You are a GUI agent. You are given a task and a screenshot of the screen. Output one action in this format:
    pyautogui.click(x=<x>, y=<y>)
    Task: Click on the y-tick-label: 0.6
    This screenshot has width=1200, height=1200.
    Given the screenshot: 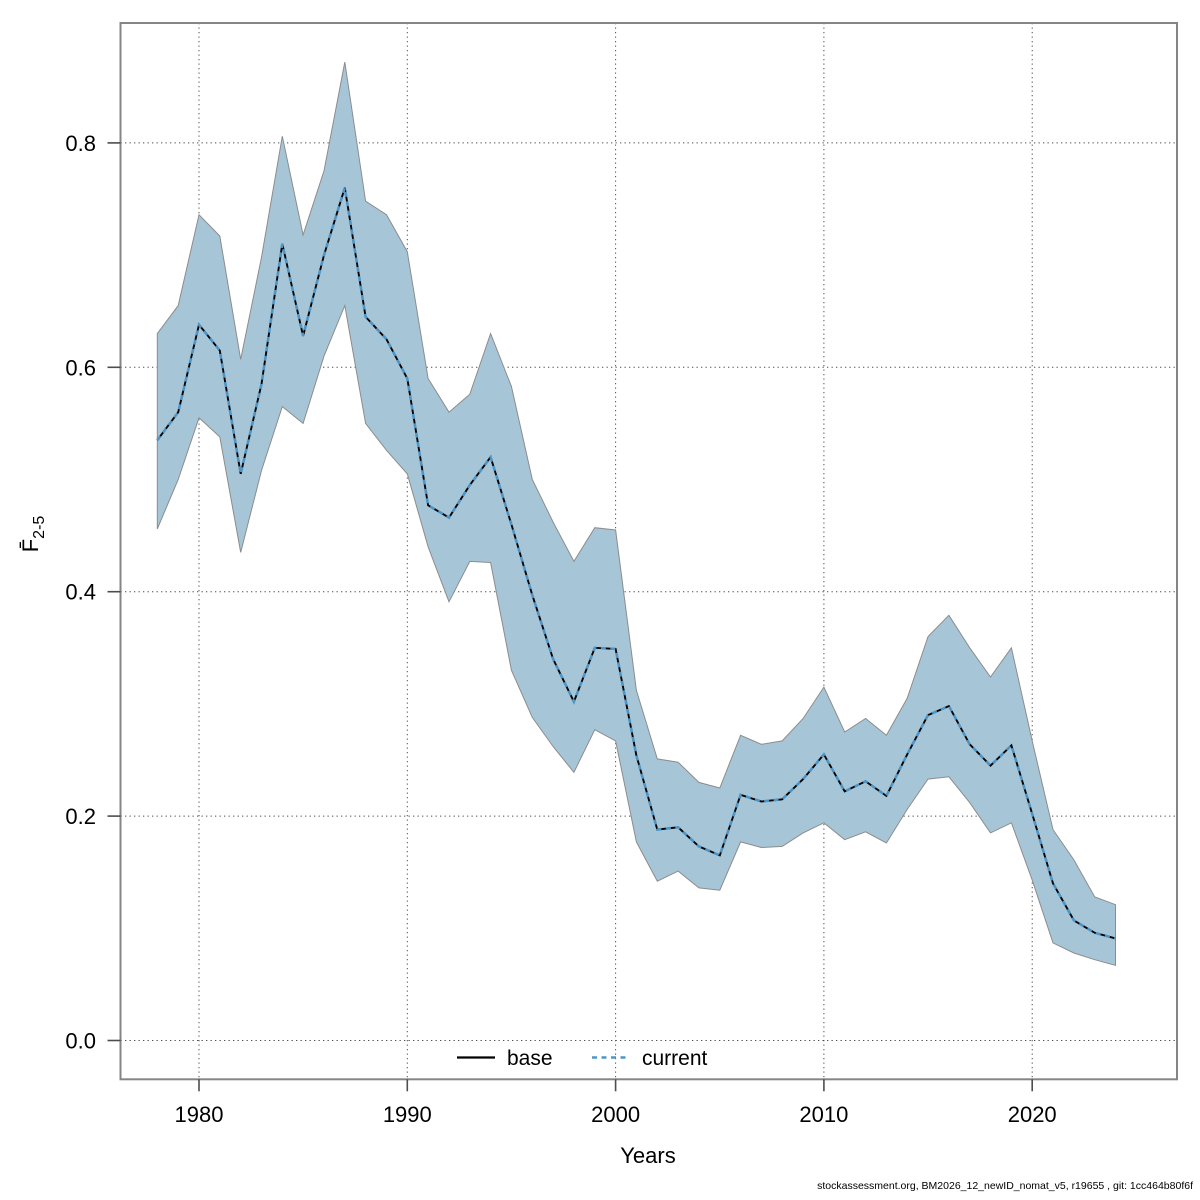 What is the action you would take?
    pyautogui.click(x=80, y=367)
    